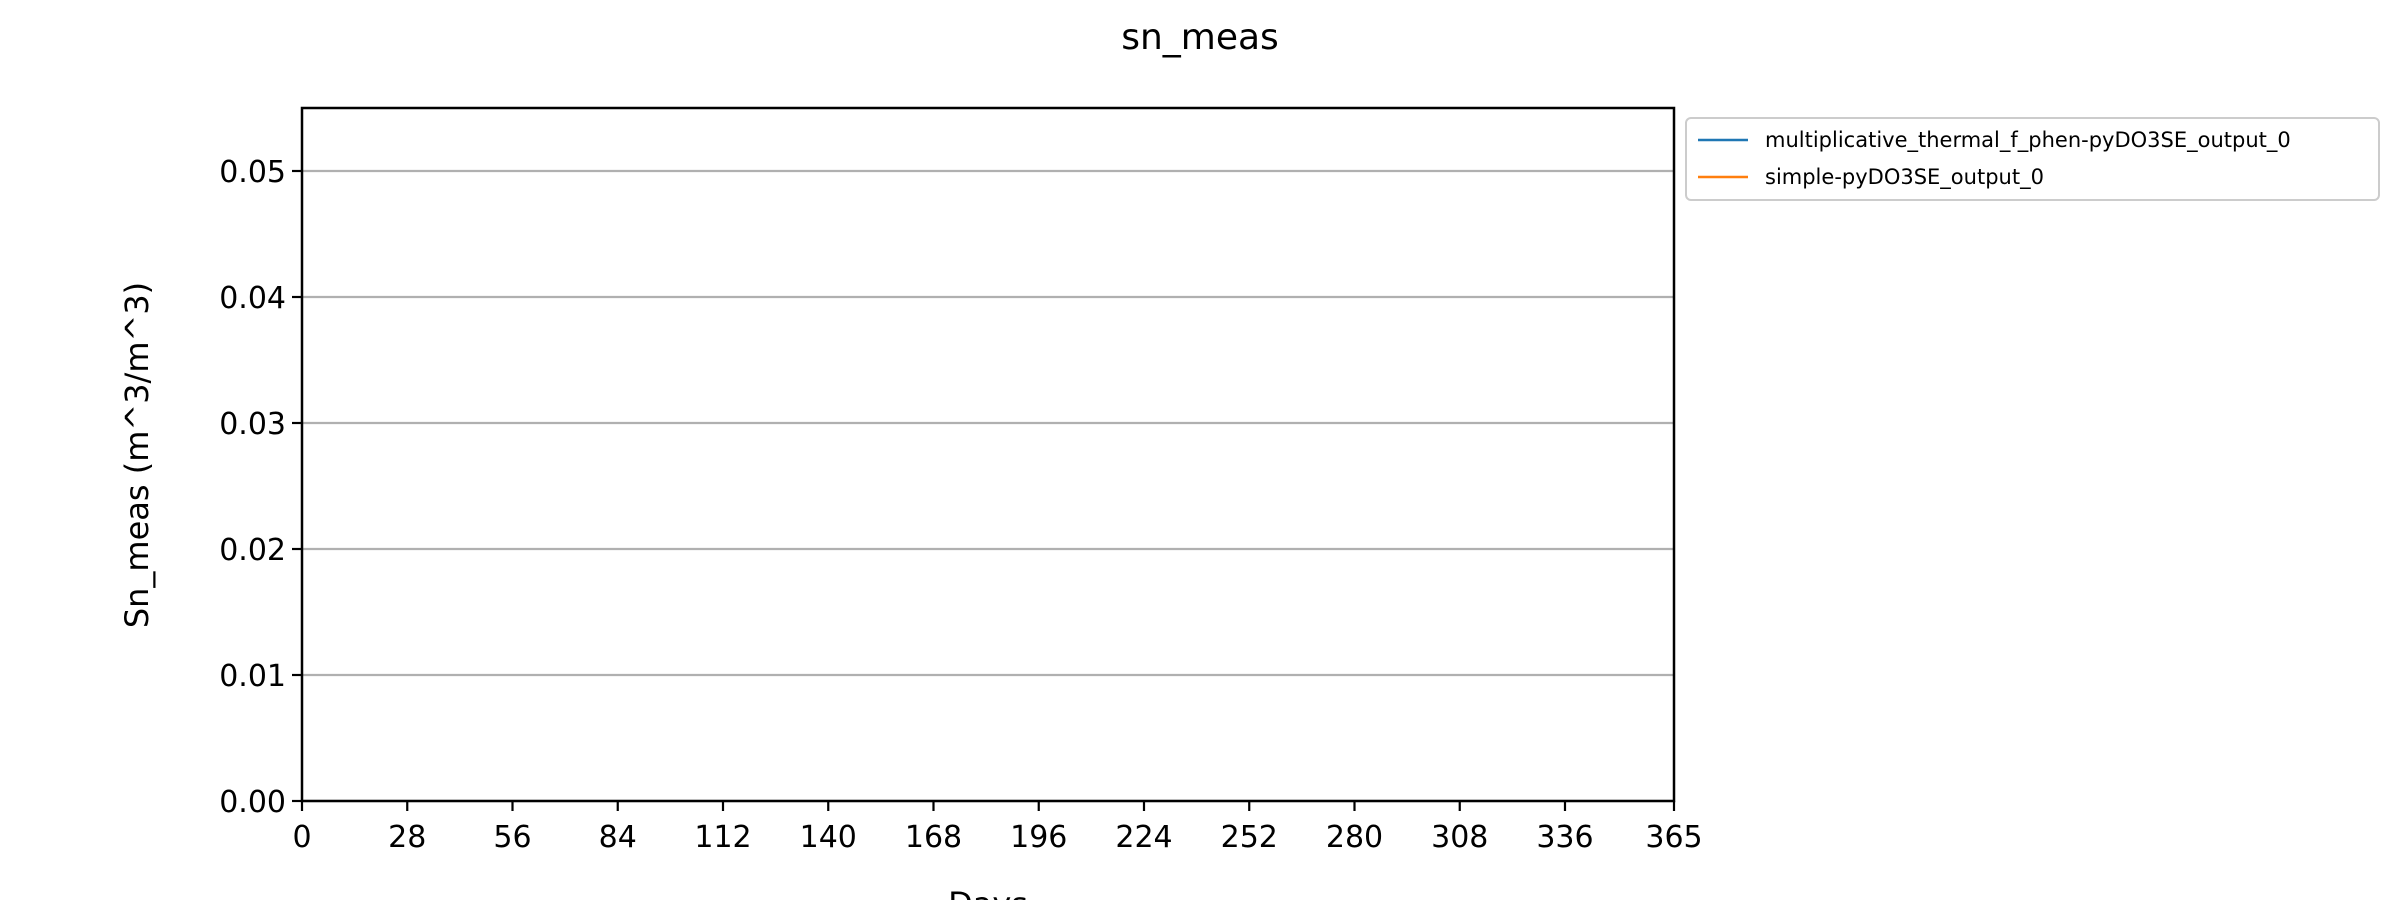  What do you see at coordinates (1249, 837) in the screenshot?
I see `x-tick-label: 252` at bounding box center [1249, 837].